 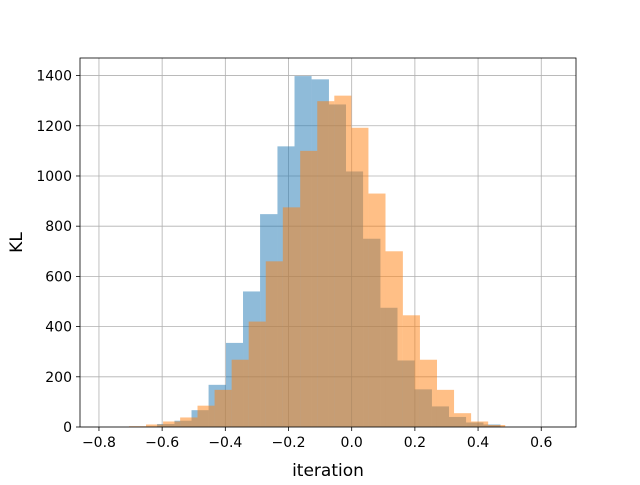 What do you see at coordinates (415, 443) in the screenshot?
I see `x-tick-label: 0.2` at bounding box center [415, 443].